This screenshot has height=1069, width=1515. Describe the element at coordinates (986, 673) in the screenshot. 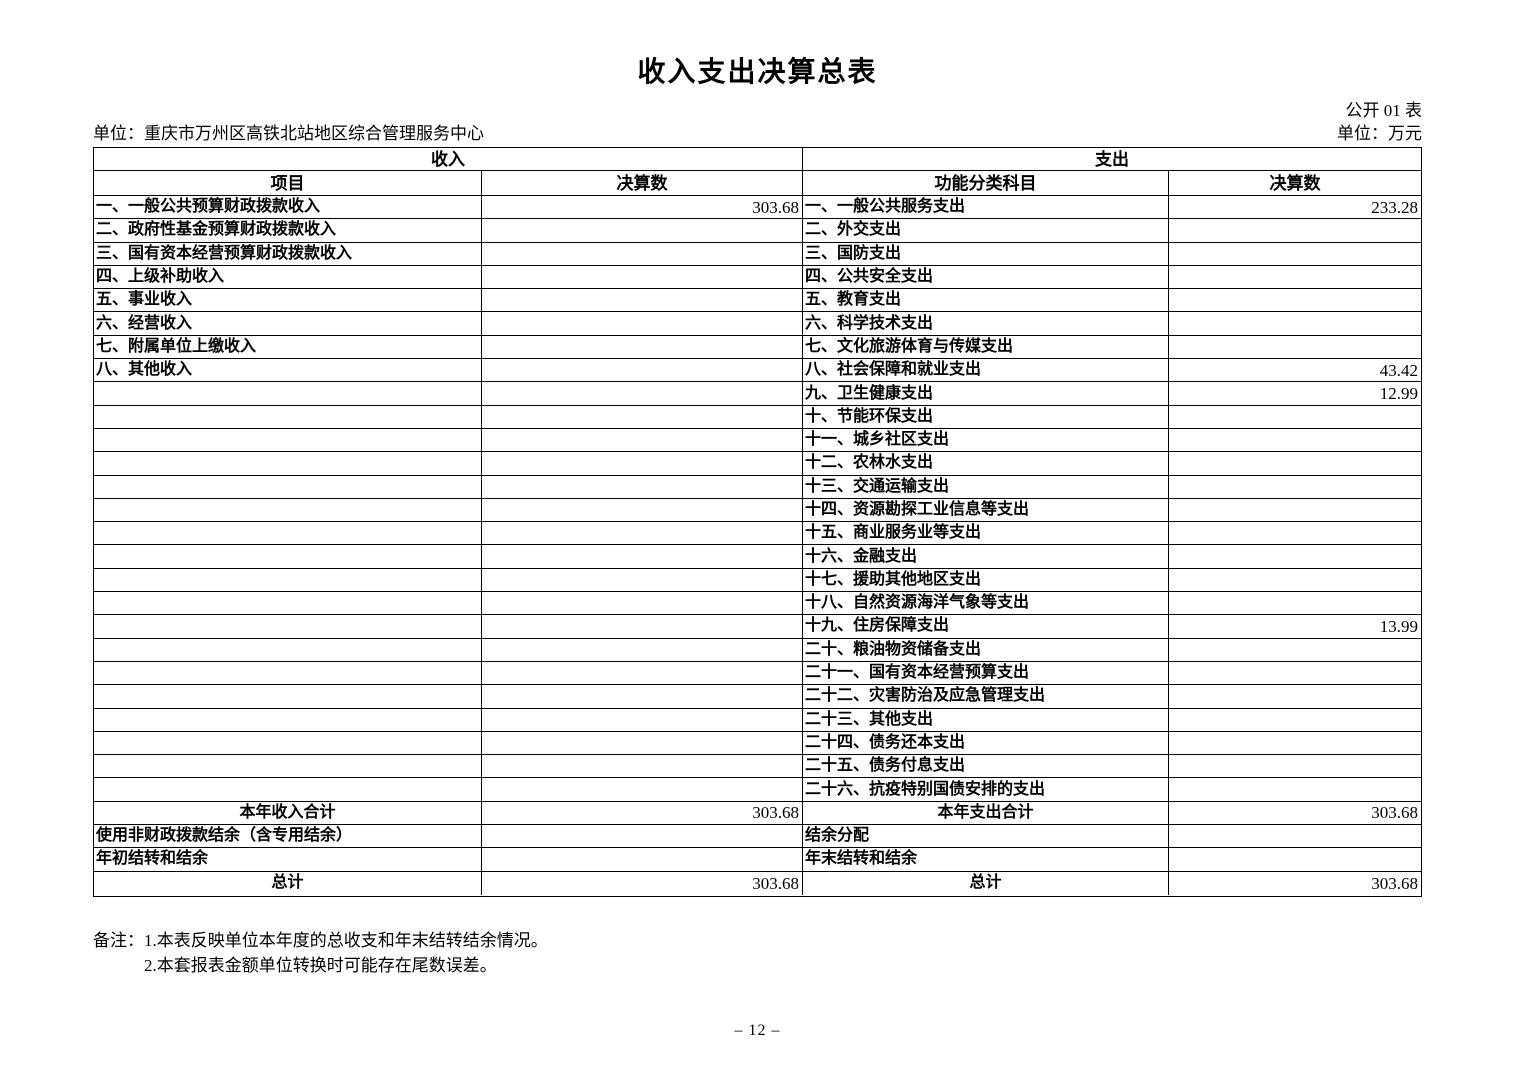

I see `expense-item-cell: 二十一、国有资本经营预算支出` at that location.